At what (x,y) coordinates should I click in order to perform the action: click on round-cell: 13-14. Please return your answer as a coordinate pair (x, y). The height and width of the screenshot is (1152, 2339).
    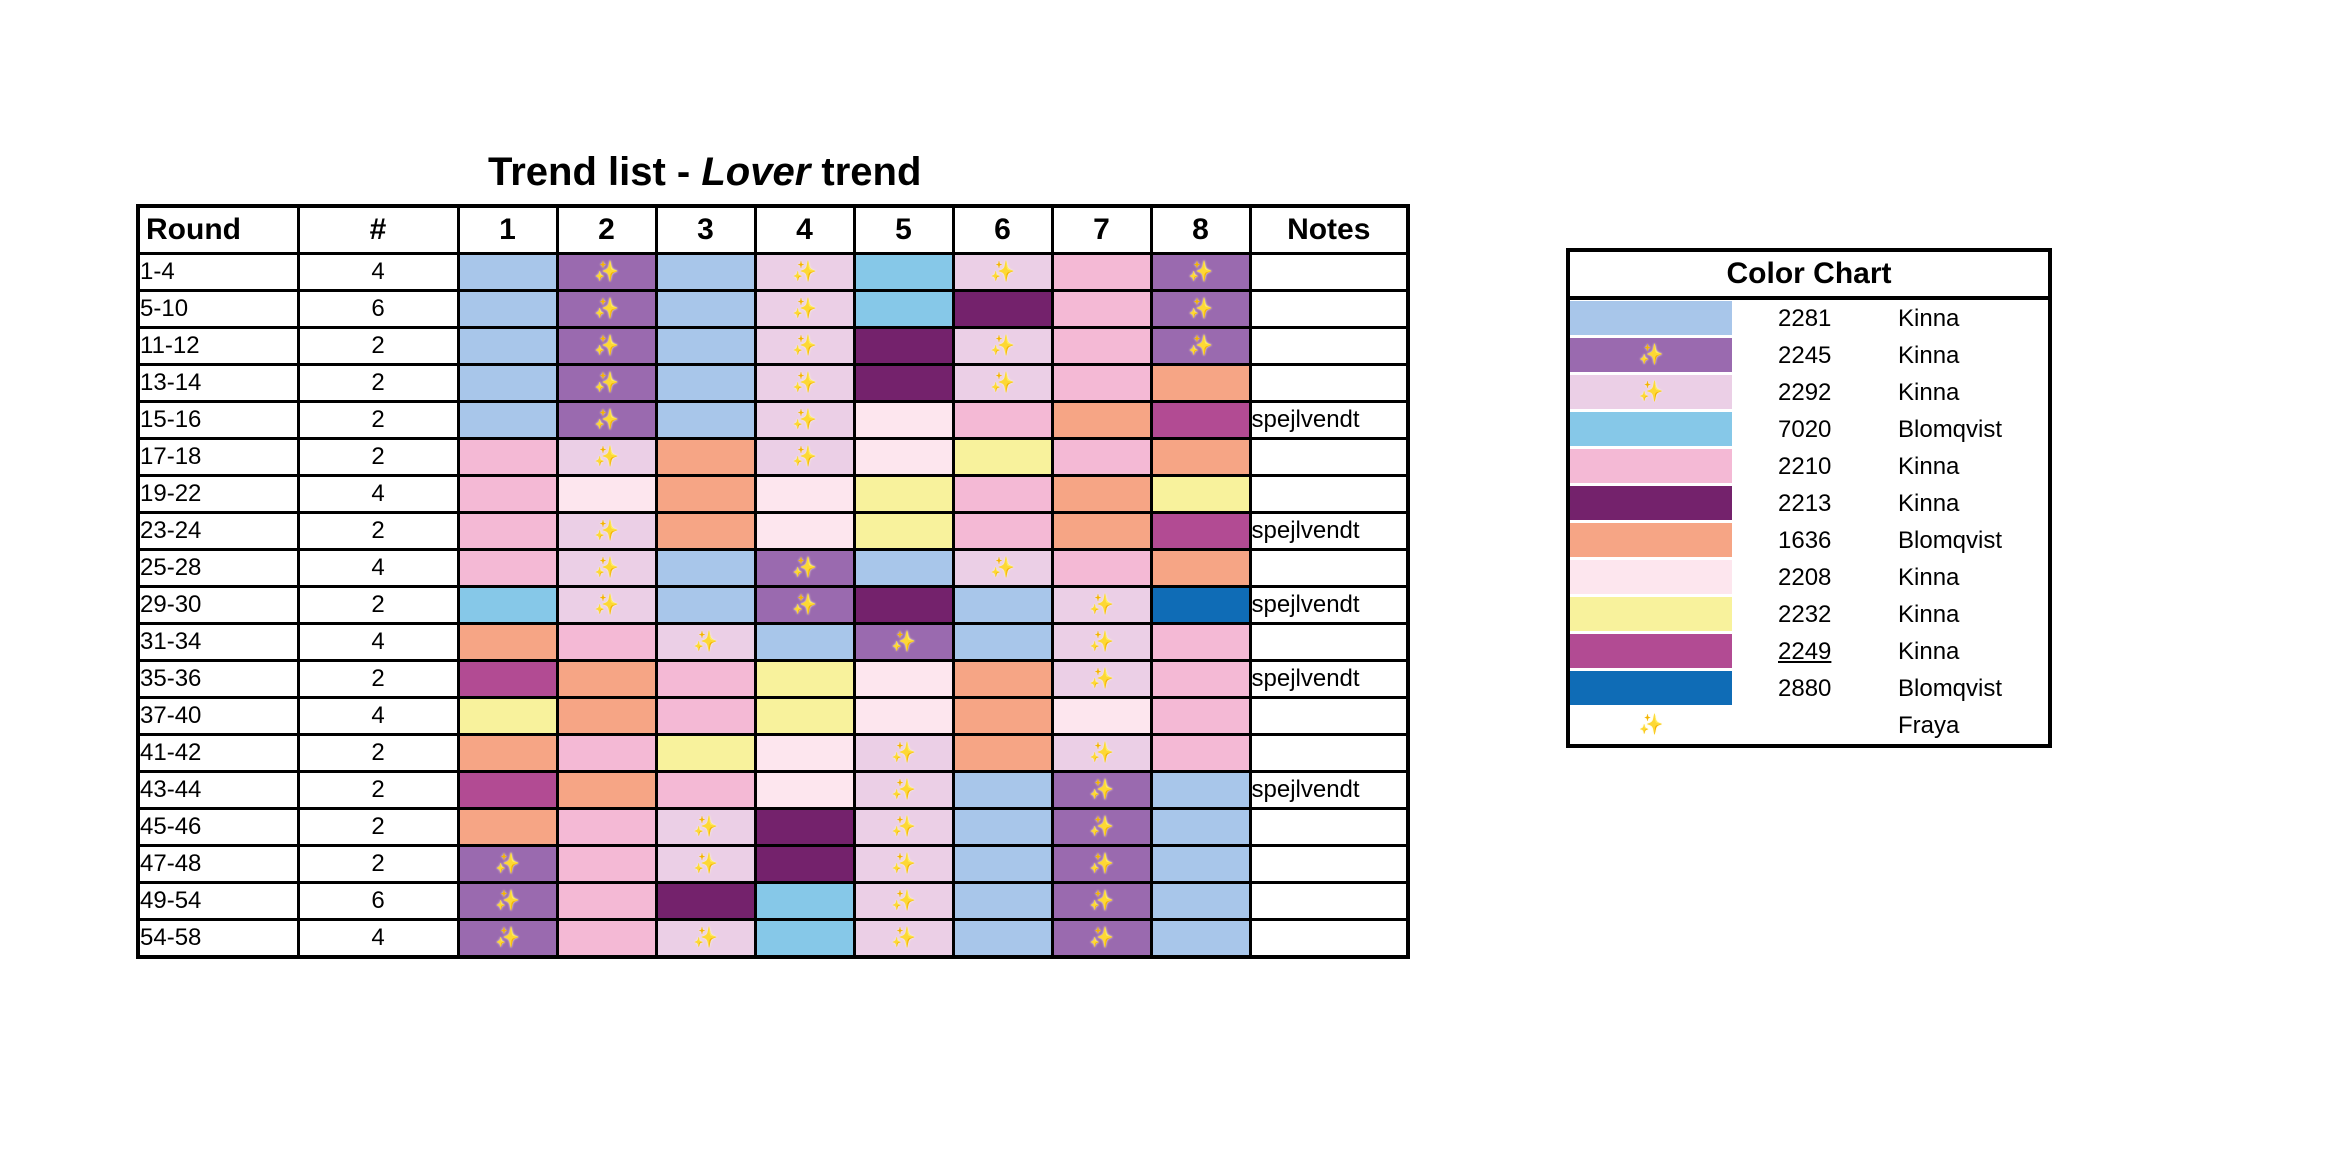
    Looking at the image, I should click on (218, 383).